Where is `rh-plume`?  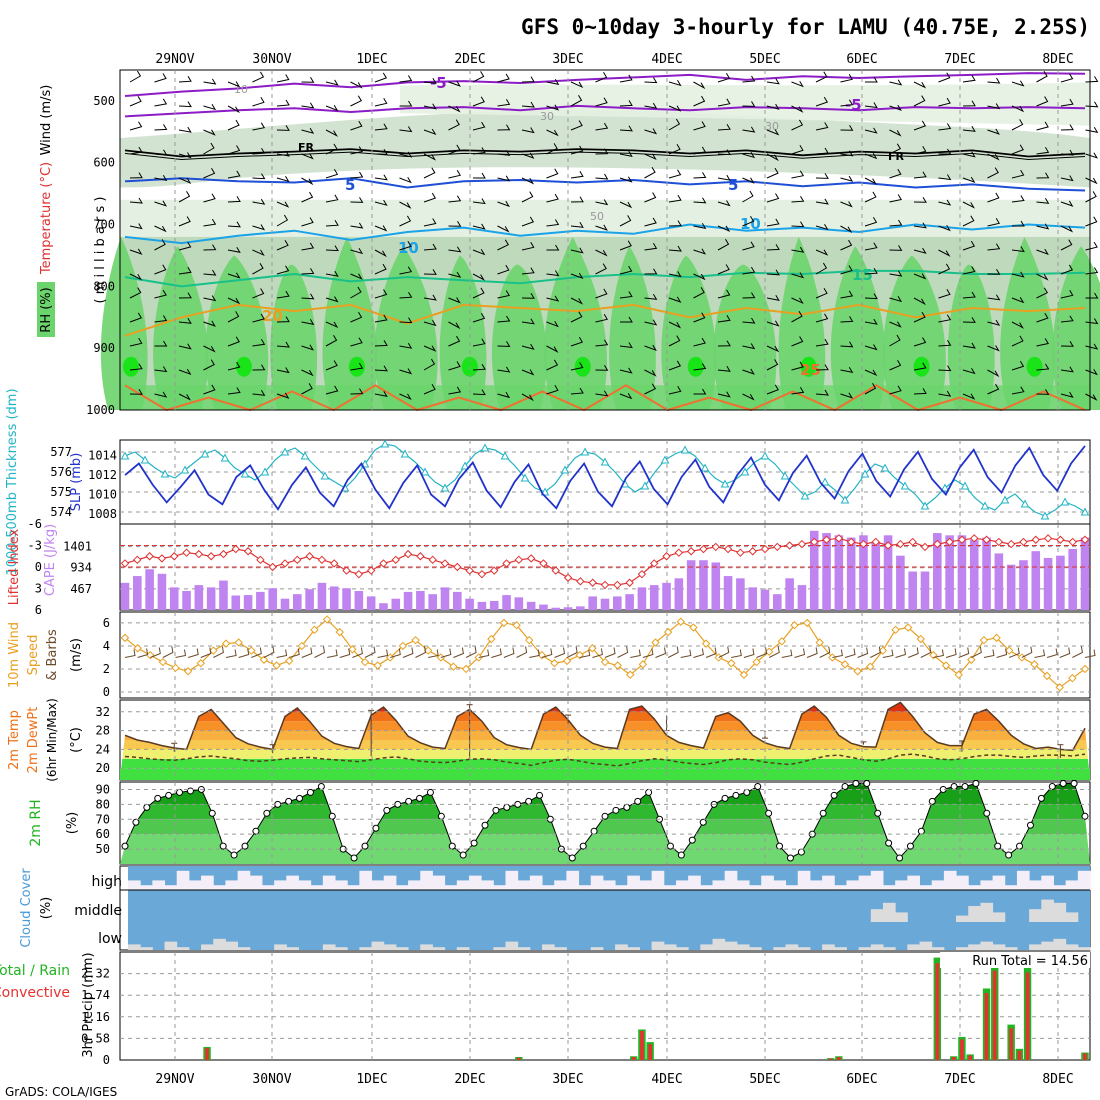
rh-plume is located at coordinates (294, 337).